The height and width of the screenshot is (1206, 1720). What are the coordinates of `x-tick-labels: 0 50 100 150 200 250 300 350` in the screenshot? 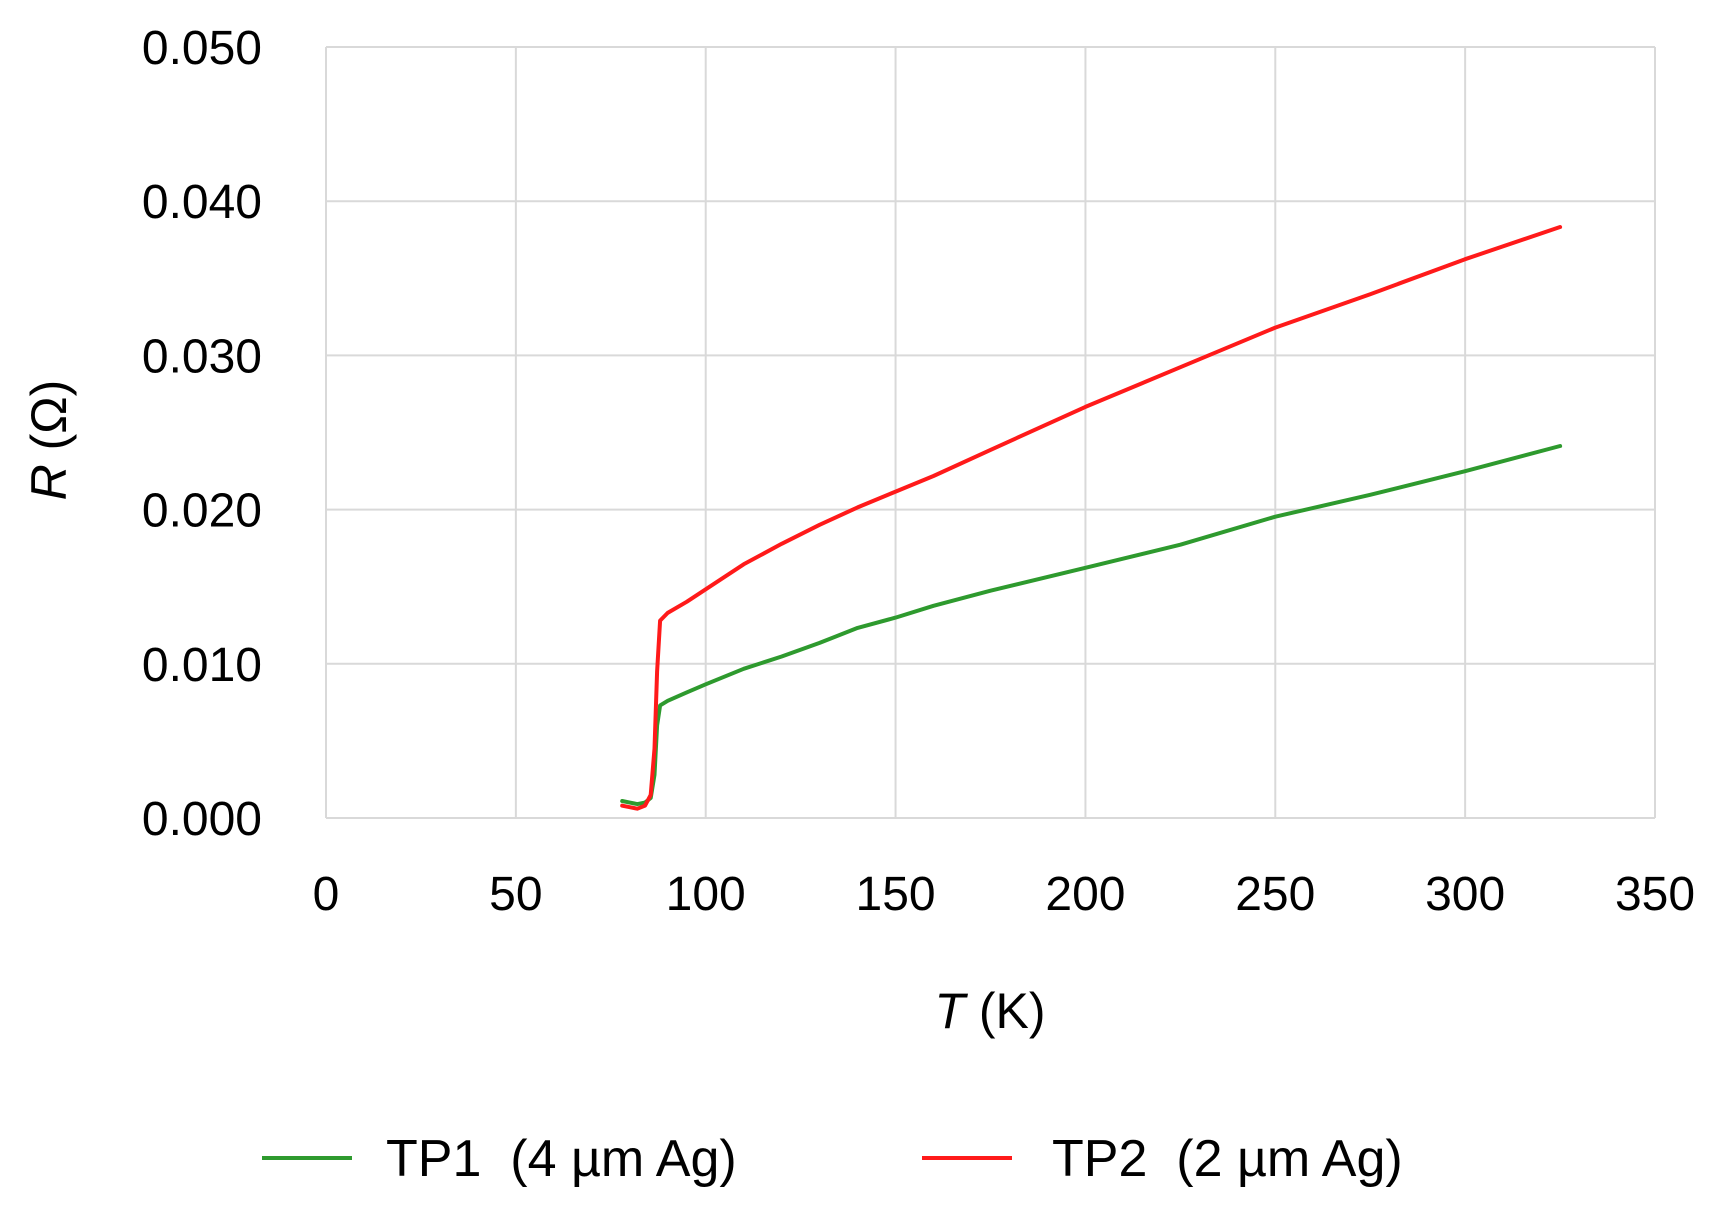 It's located at (1004, 894).